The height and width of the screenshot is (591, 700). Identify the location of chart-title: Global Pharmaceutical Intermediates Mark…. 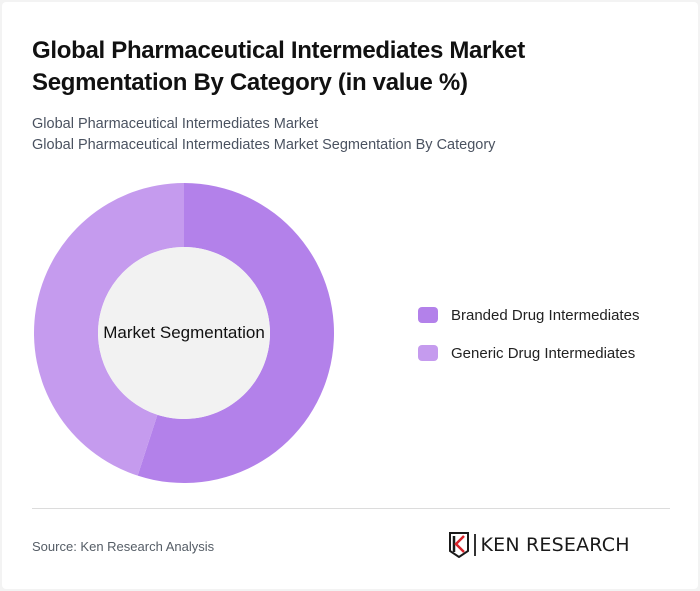
(278, 66).